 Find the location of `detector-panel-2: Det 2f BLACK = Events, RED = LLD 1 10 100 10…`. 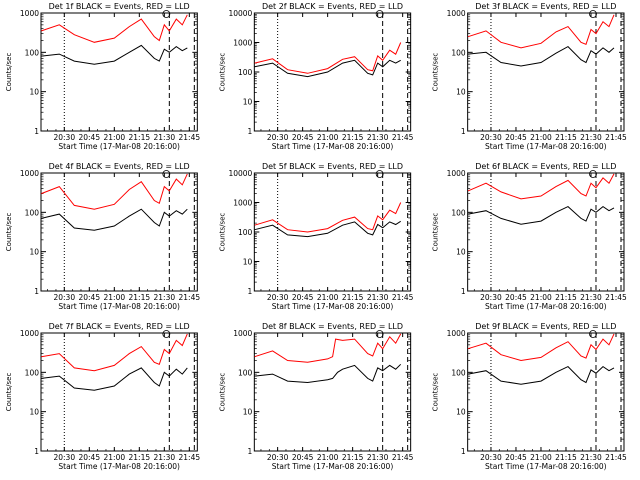

detector-panel-2: Det 2f BLACK = Events, RED = LLD 1 10 100 10… is located at coordinates (315, 76).